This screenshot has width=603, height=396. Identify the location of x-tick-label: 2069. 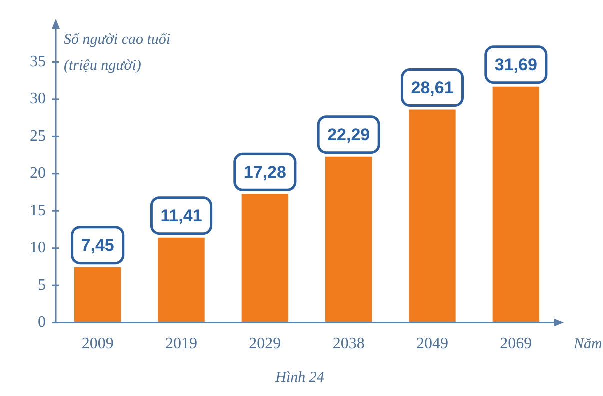
(516, 344).